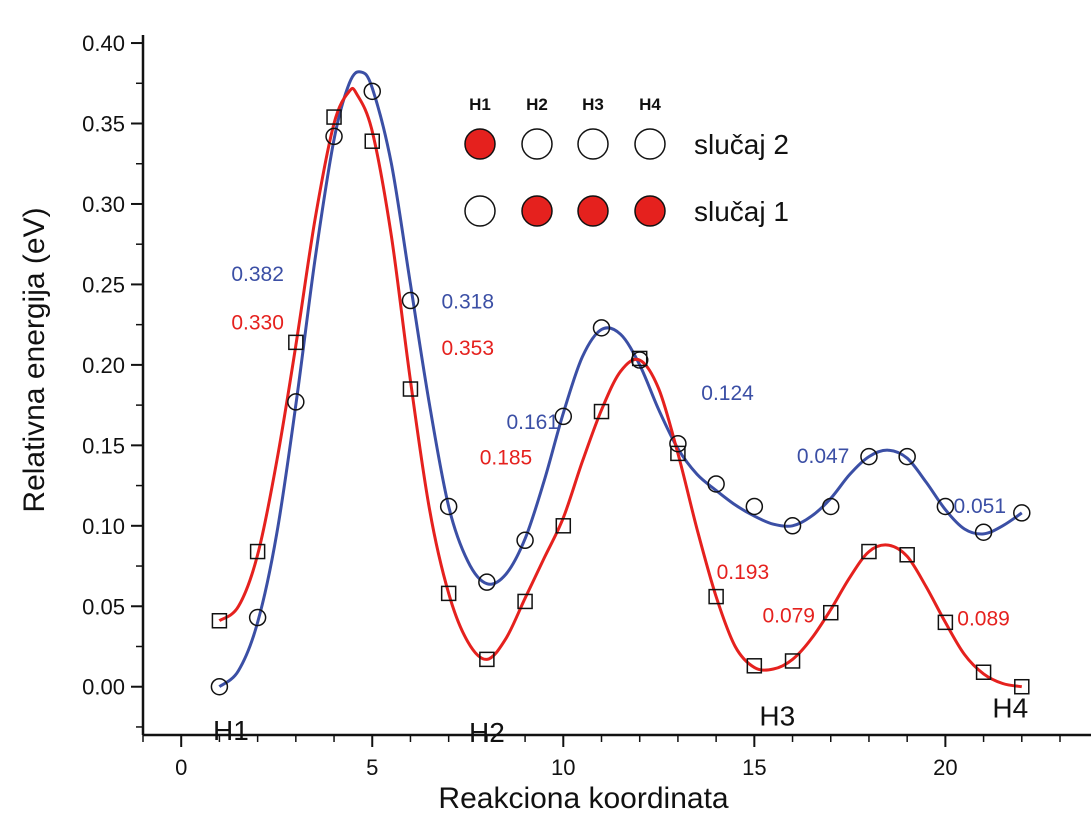 The height and width of the screenshot is (816, 1091). I want to click on value-annotation: 0.161, so click(532, 422).